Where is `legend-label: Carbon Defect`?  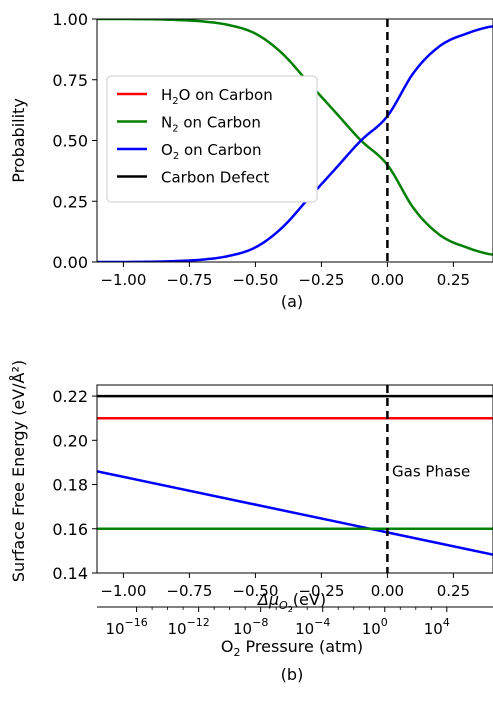 legend-label: Carbon Defect is located at coordinates (215, 178).